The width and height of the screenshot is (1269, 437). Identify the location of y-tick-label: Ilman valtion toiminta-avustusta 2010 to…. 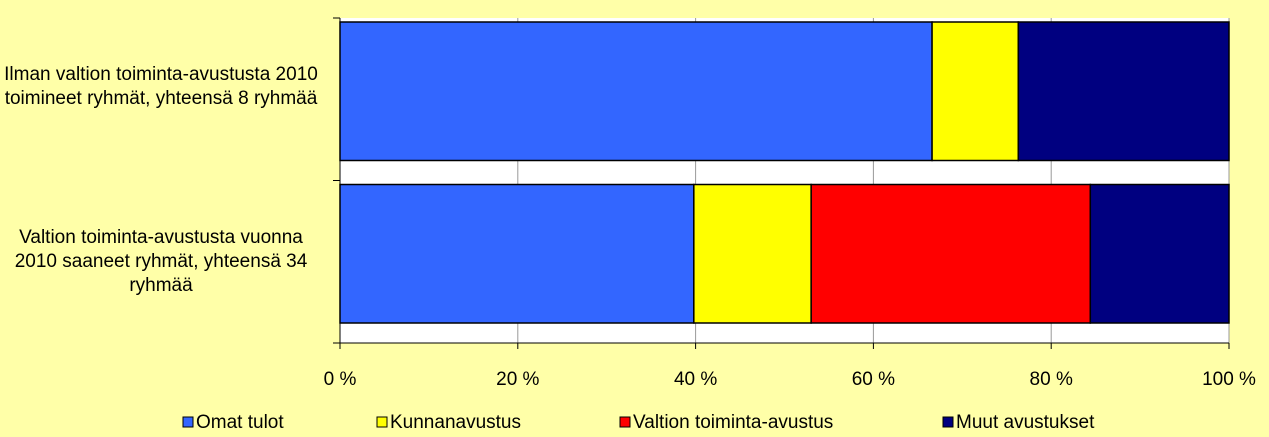
(161, 87).